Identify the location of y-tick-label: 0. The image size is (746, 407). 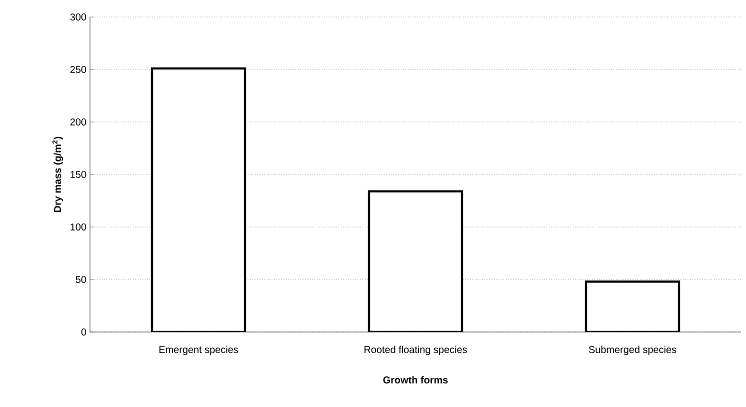
(83, 332).